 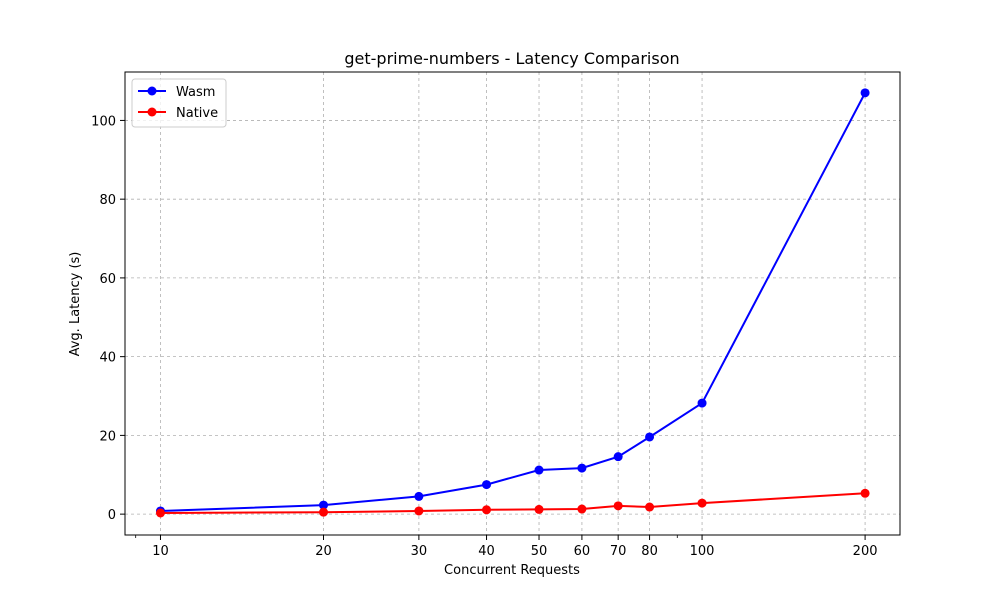 What do you see at coordinates (323, 551) in the screenshot?
I see `x-tick-label: 20` at bounding box center [323, 551].